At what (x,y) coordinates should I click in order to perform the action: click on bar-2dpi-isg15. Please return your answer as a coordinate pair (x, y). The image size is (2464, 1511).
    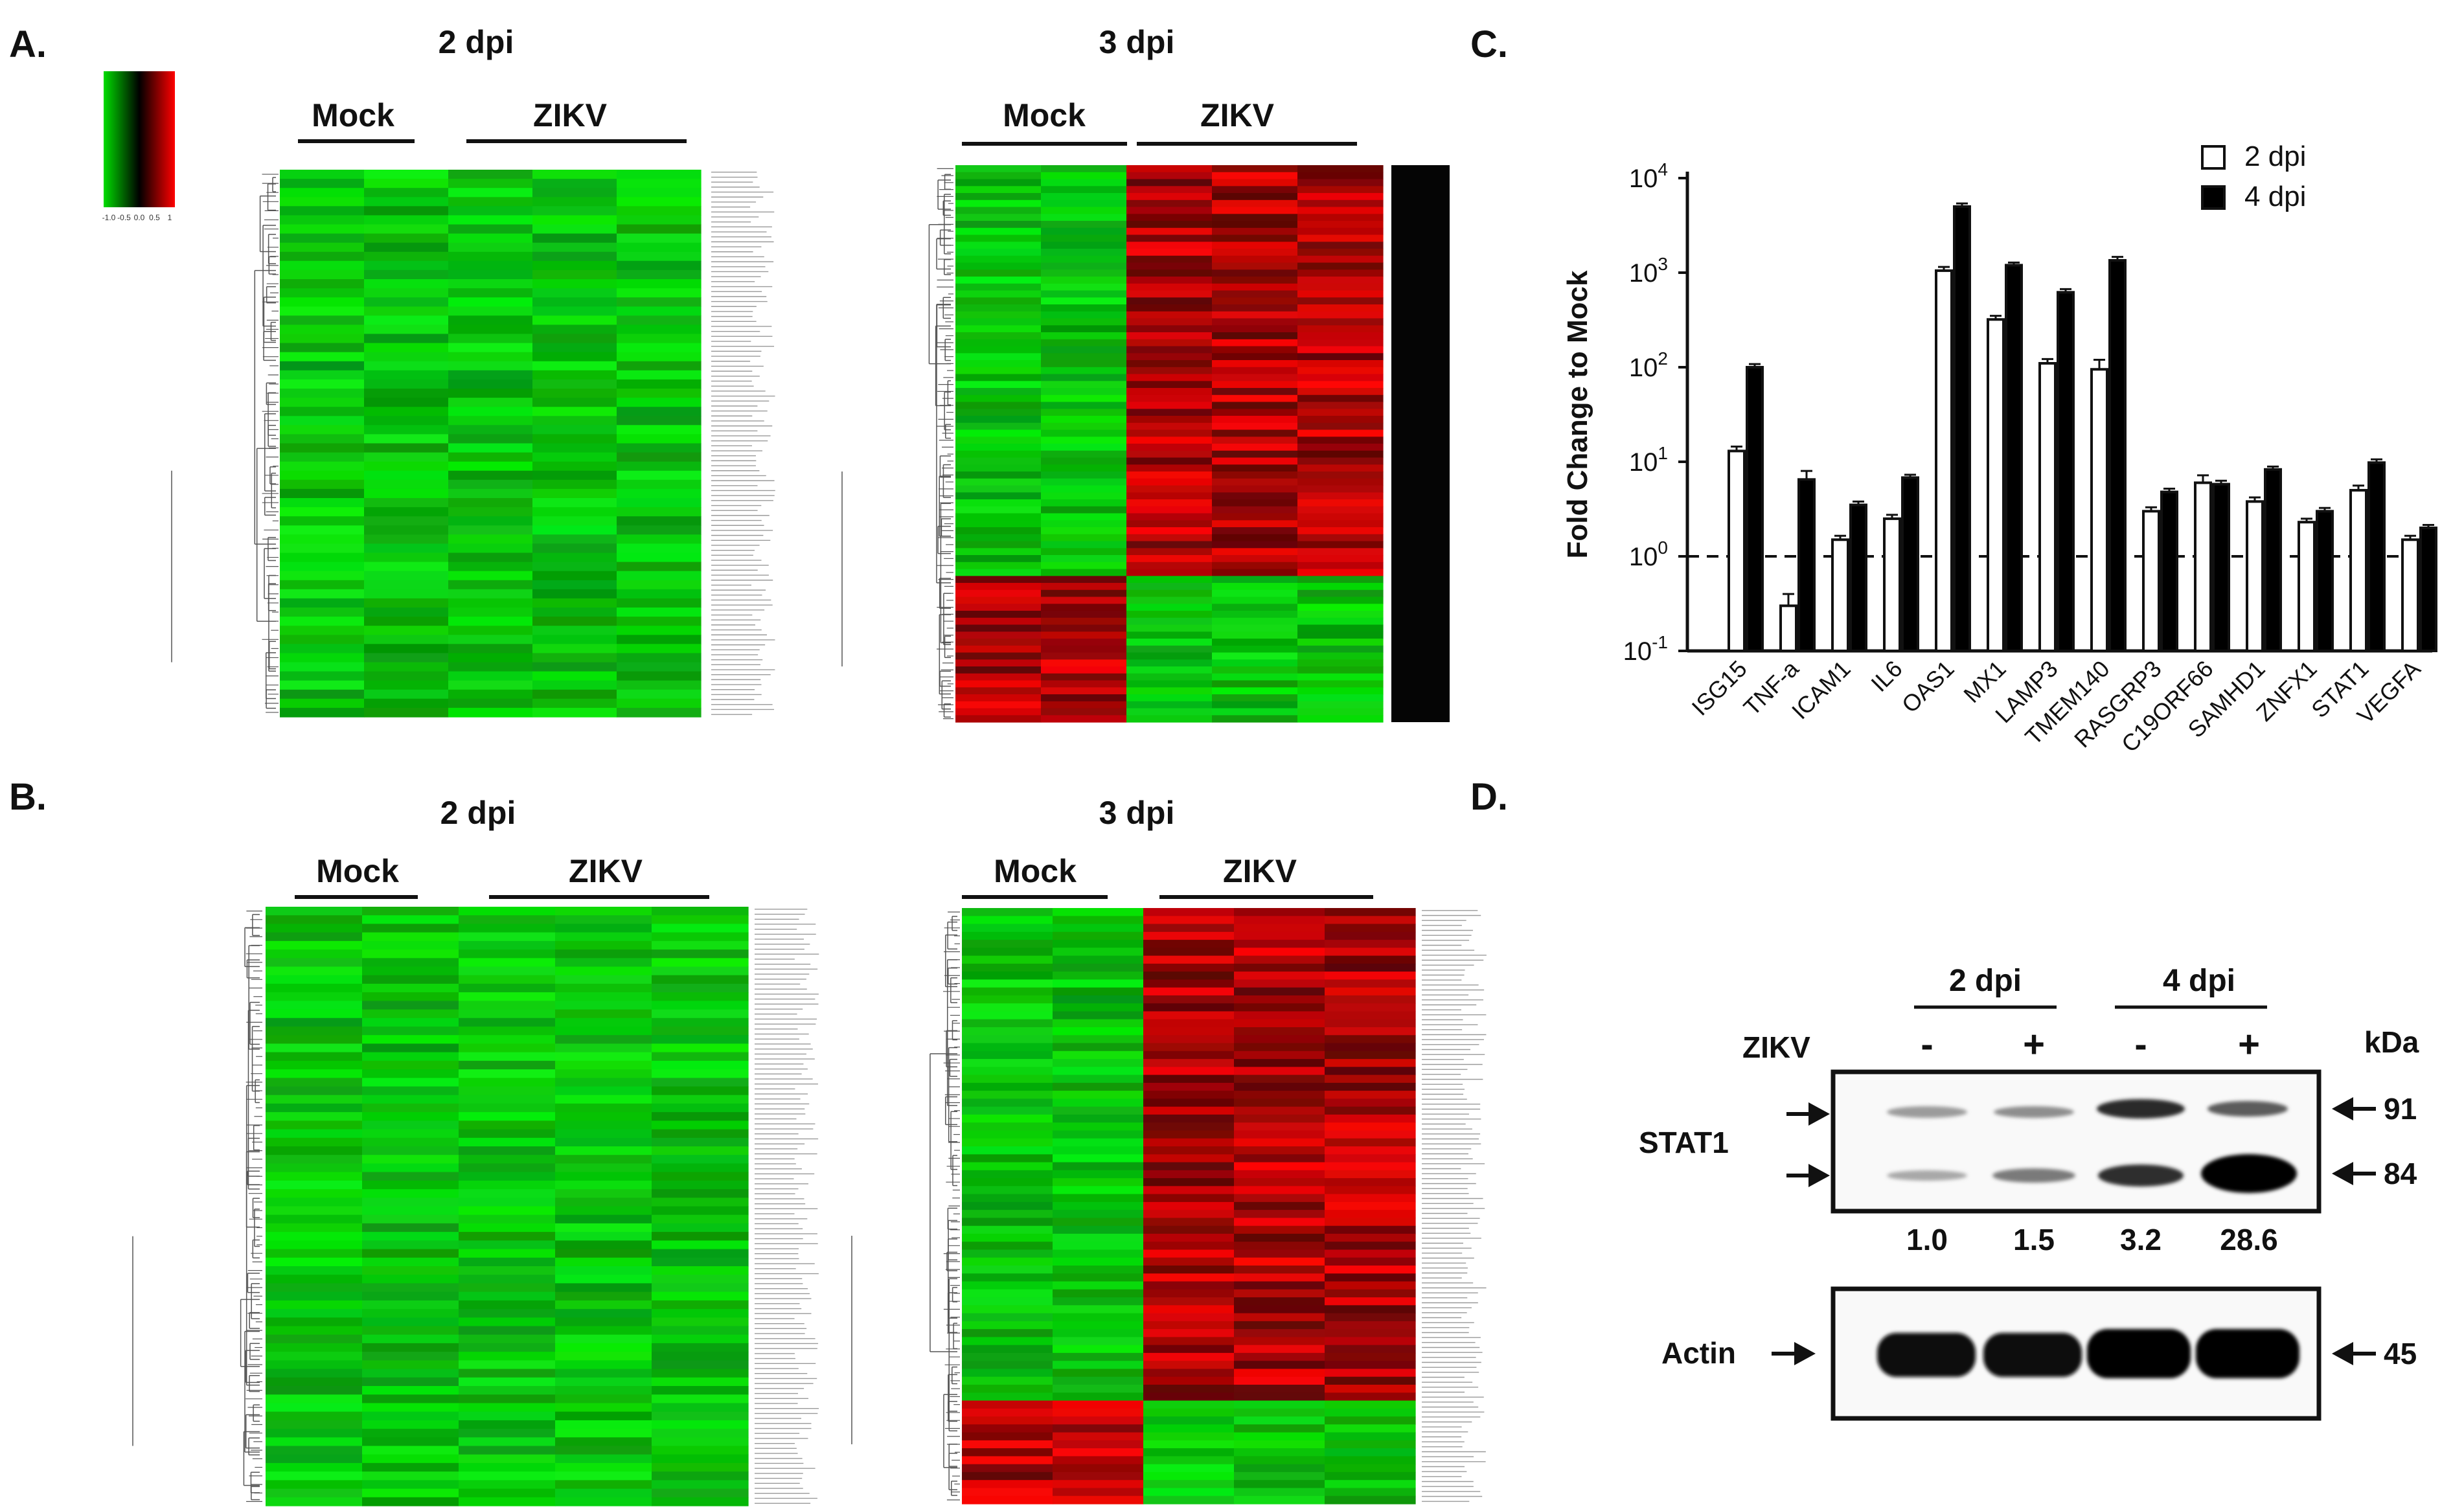
    Looking at the image, I should click on (1737, 550).